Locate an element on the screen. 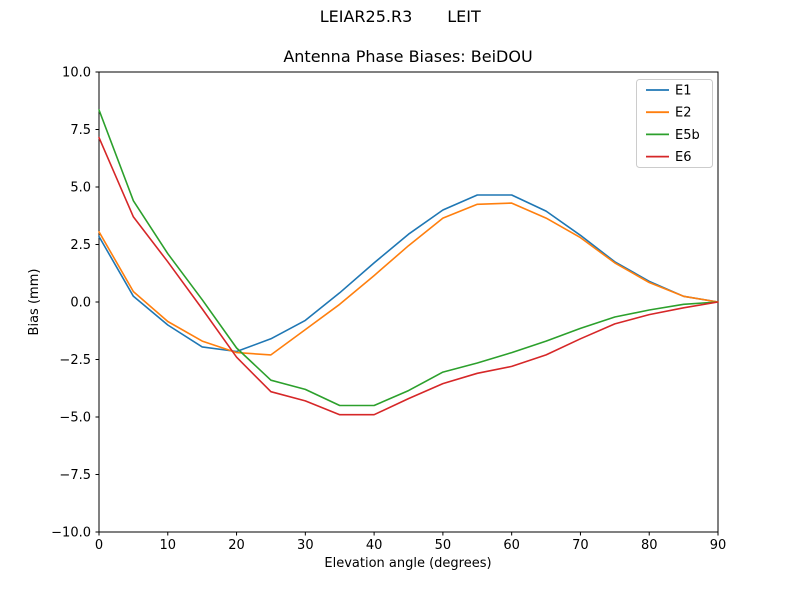 This screenshot has height=600, width=800. x-tick-label: 60 is located at coordinates (511, 545).